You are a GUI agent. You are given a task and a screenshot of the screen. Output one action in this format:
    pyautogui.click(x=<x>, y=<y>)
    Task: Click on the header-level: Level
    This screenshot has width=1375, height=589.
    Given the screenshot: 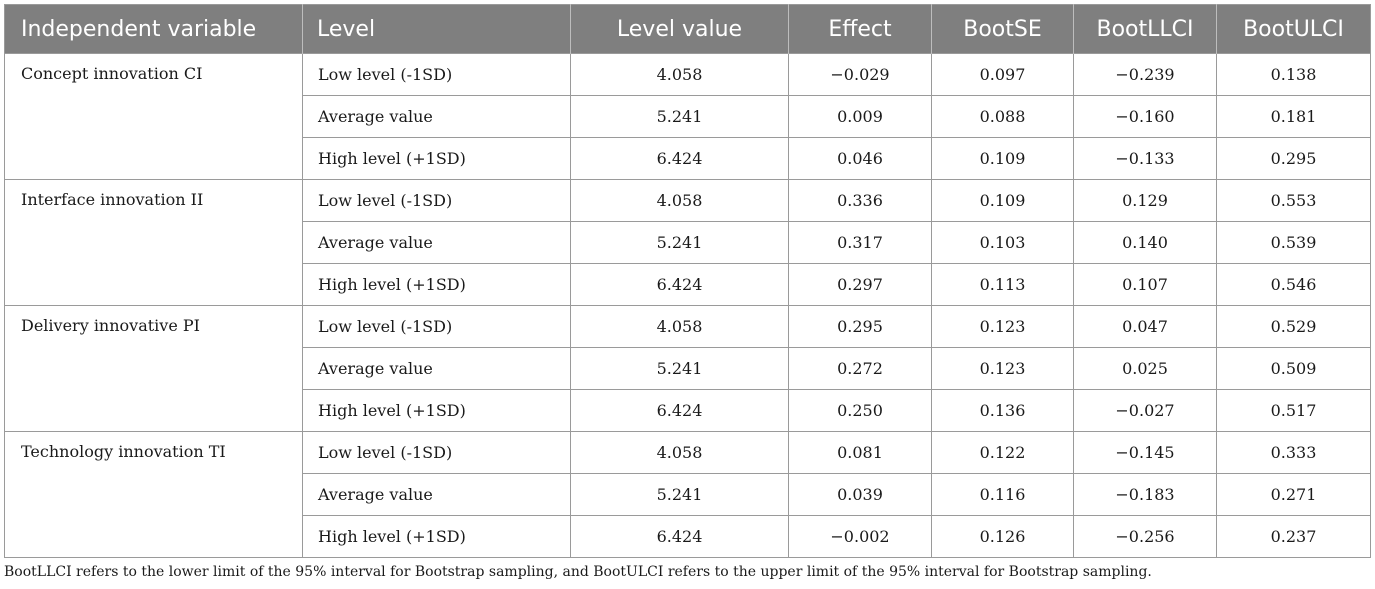 What is the action you would take?
    pyautogui.click(x=436, y=29)
    